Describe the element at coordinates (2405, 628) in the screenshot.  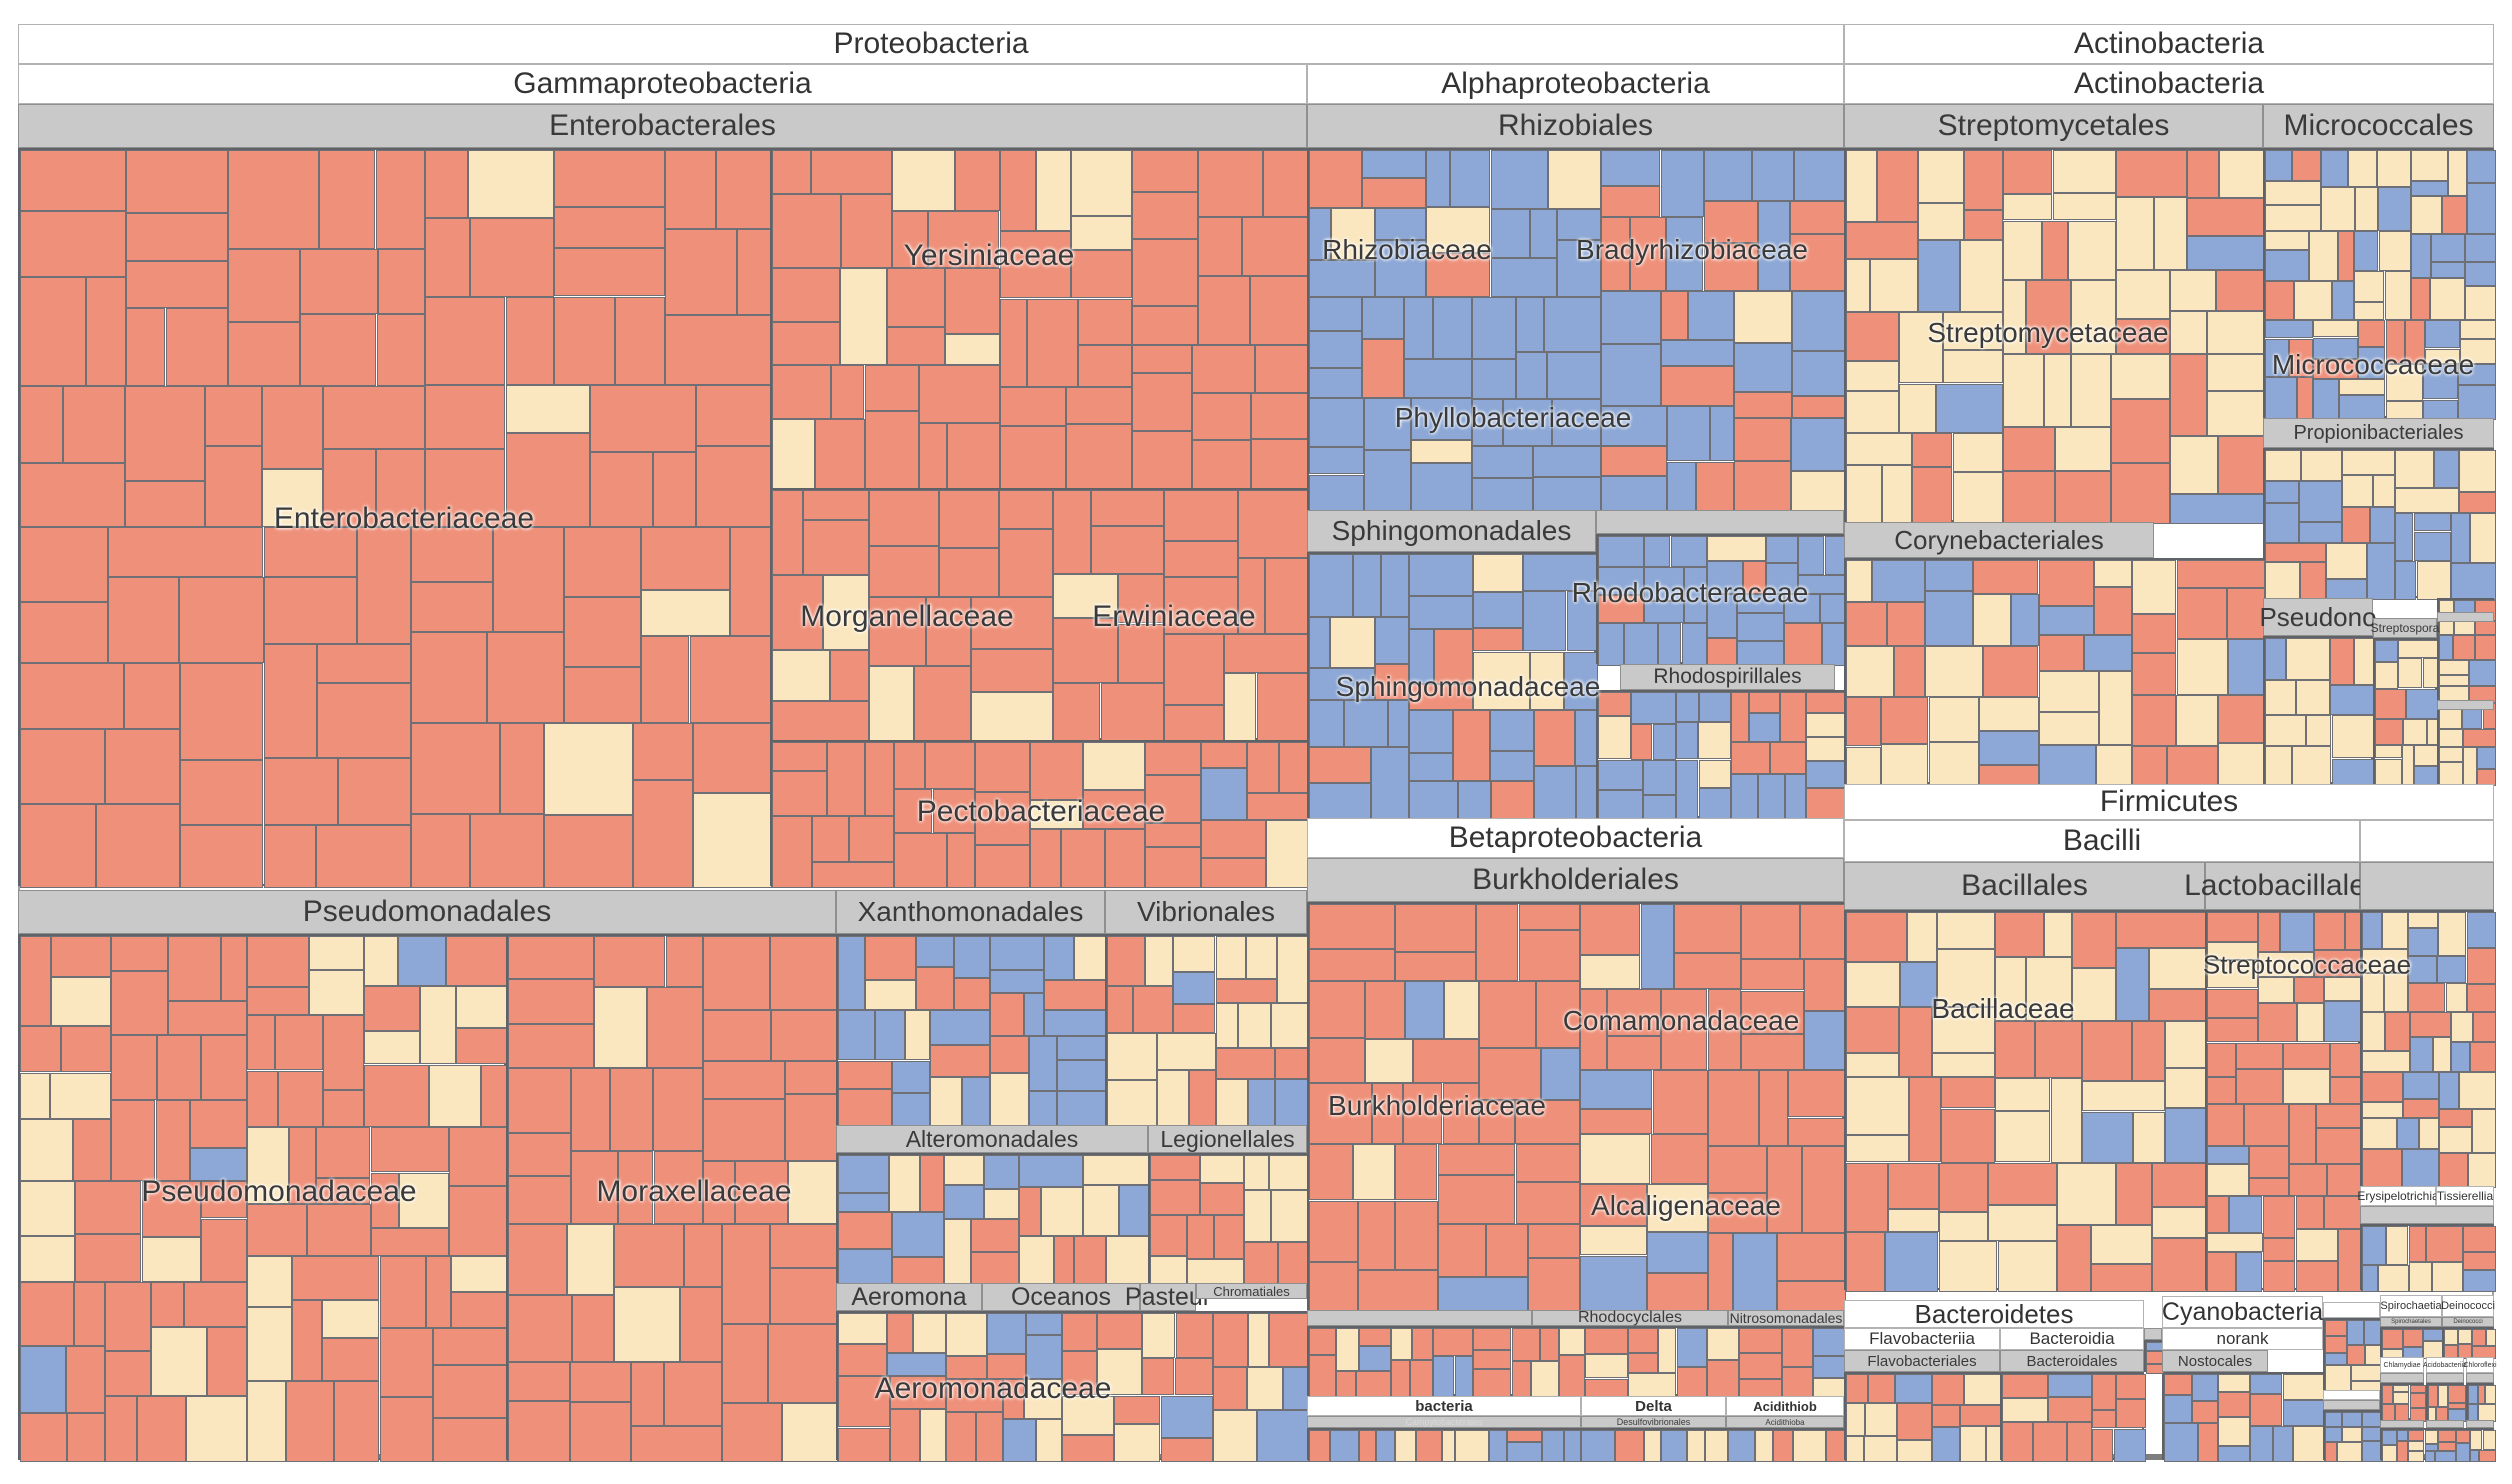
I see `order-bar-streptospora: Streptospora` at that location.